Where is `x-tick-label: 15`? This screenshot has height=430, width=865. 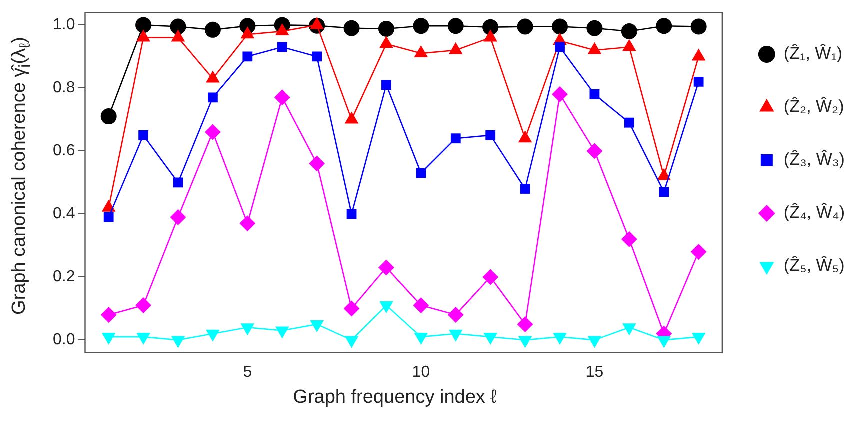
x-tick-label: 15 is located at coordinates (595, 372).